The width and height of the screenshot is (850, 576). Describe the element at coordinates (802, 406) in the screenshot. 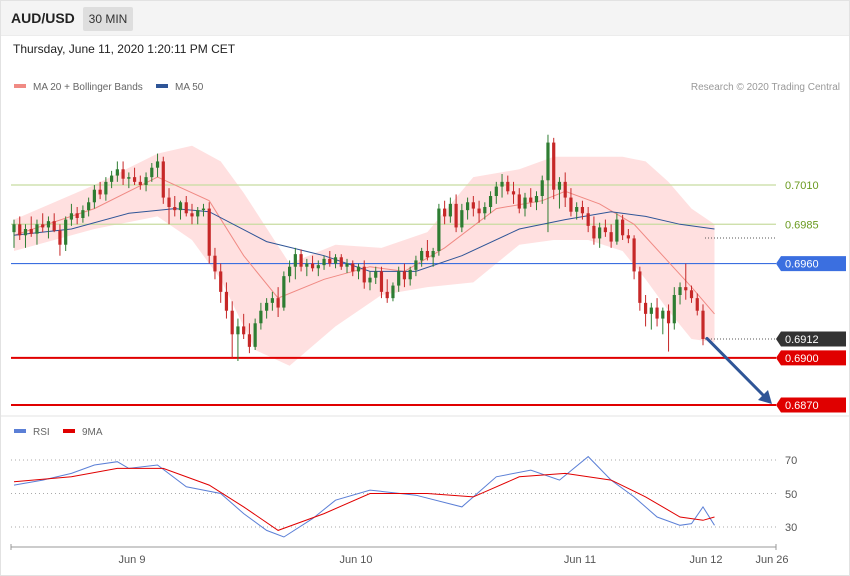

I see `level-label-5: 0.6870` at that location.